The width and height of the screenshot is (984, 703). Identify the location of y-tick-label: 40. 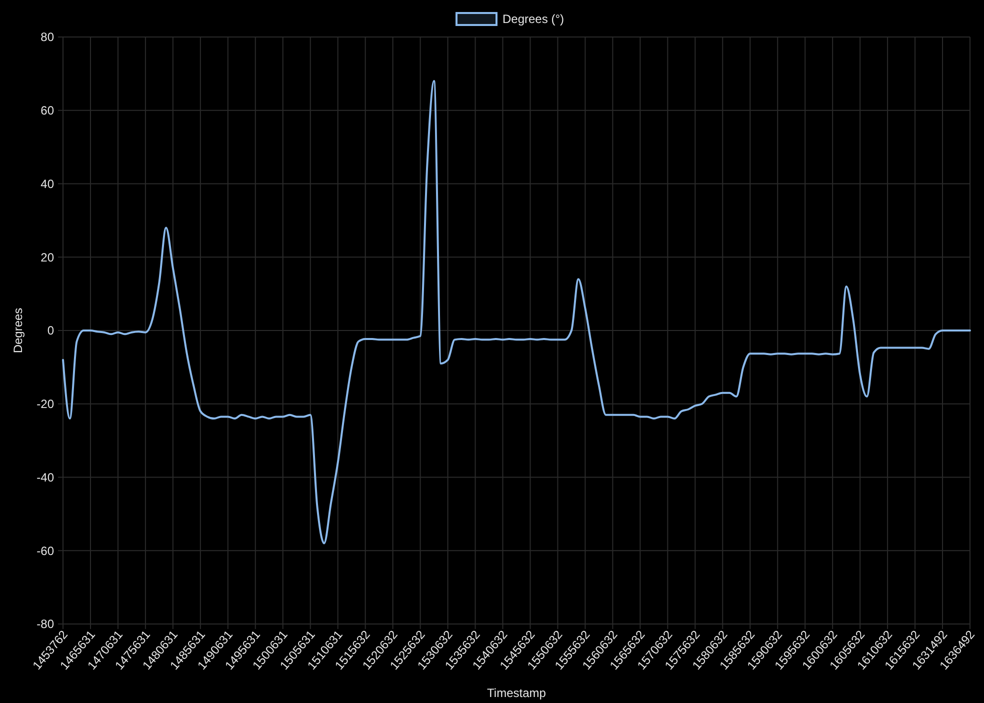
(47, 183).